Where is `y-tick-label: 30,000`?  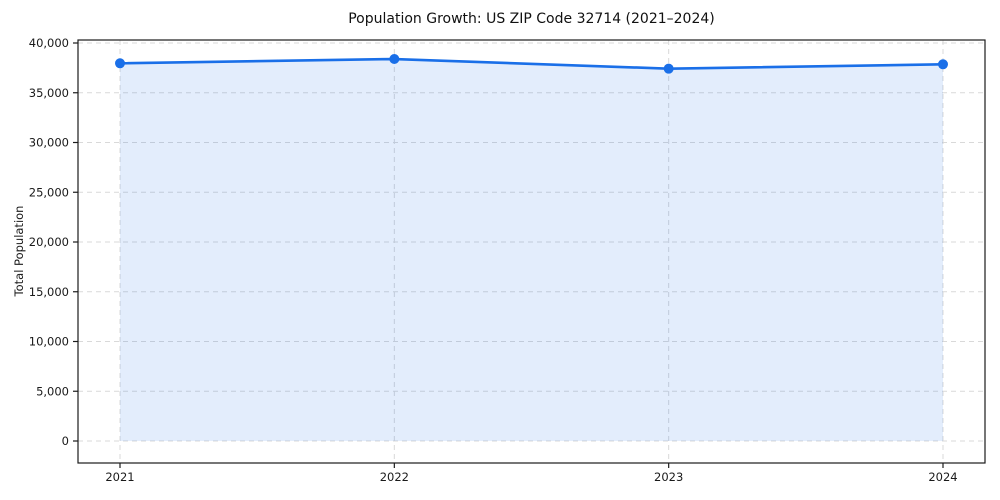
y-tick-label: 30,000 is located at coordinates (49, 143).